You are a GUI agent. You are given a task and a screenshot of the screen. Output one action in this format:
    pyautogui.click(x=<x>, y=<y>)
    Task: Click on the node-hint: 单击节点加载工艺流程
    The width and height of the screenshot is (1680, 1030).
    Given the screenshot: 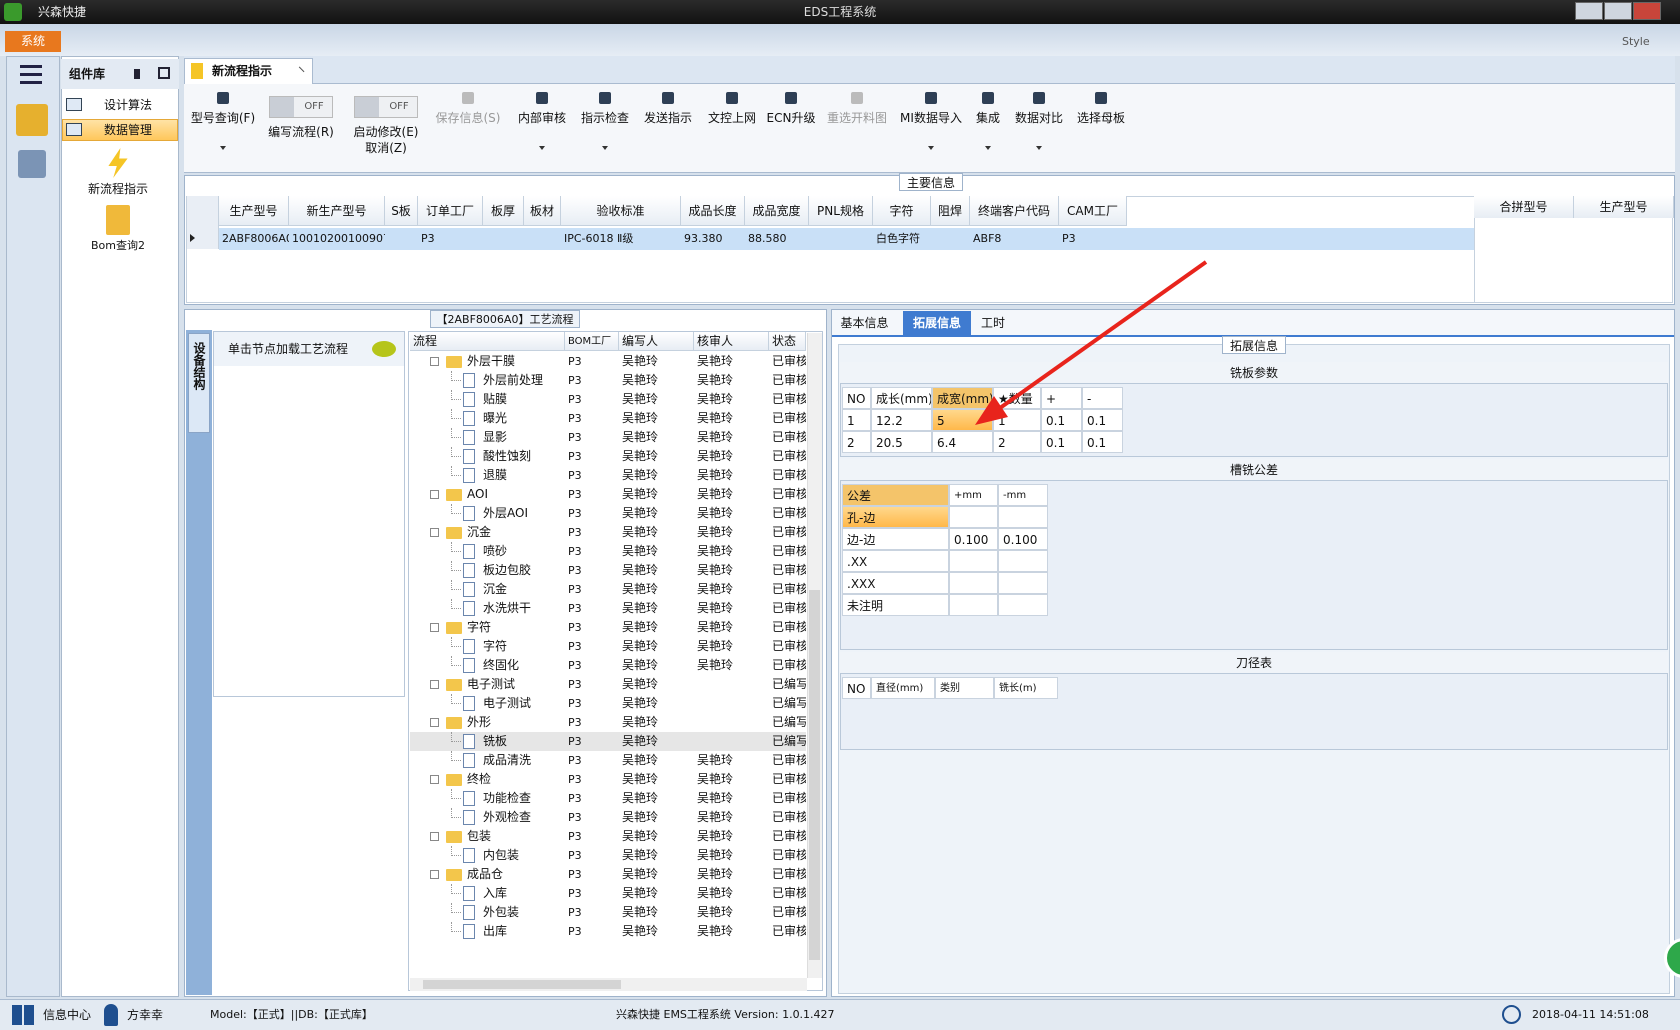 What is the action you would take?
    pyautogui.click(x=288, y=349)
    